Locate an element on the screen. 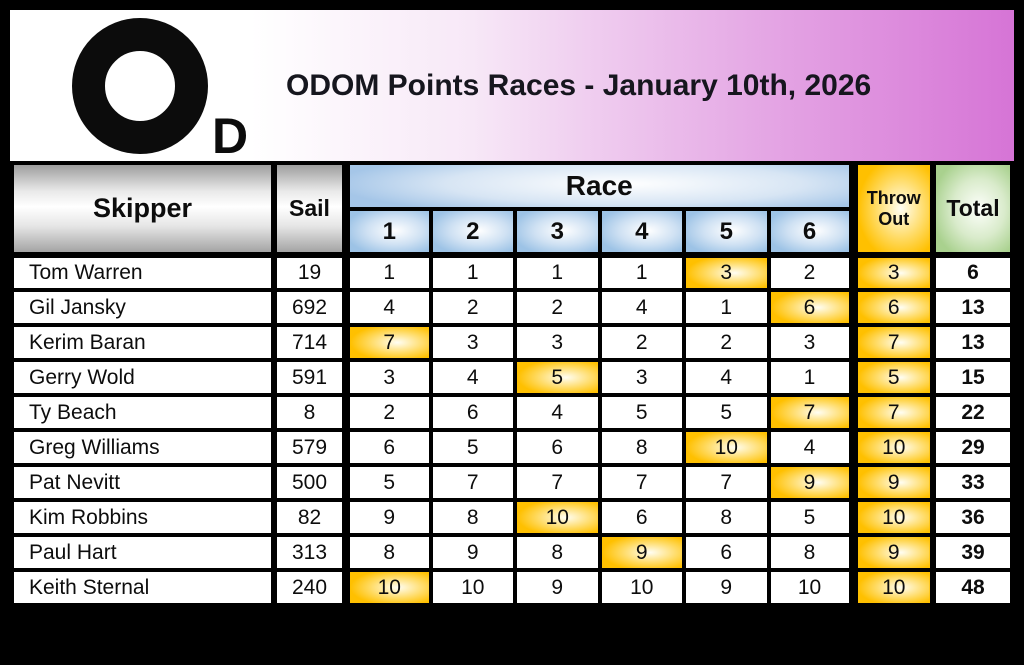 This screenshot has width=1024, height=665. sail-number: 240 is located at coordinates (309, 587).